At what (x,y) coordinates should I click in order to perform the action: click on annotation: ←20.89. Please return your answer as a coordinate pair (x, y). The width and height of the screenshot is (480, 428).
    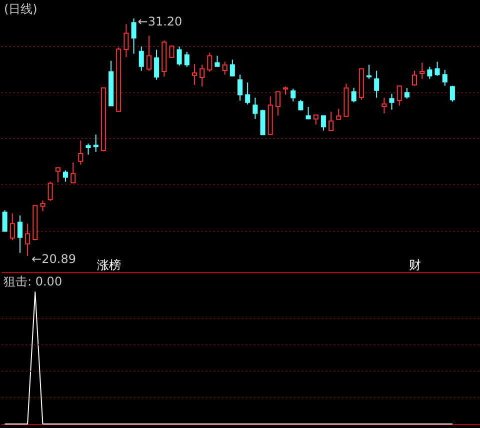
    Looking at the image, I should click on (54, 259).